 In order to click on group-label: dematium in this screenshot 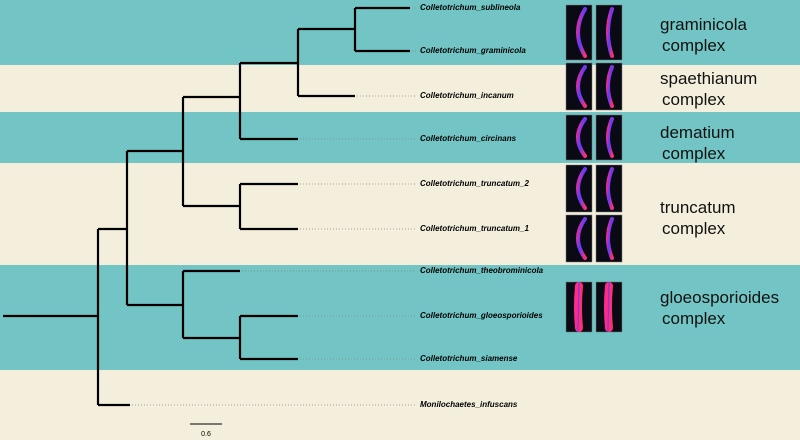, I will do `click(697, 132)`.